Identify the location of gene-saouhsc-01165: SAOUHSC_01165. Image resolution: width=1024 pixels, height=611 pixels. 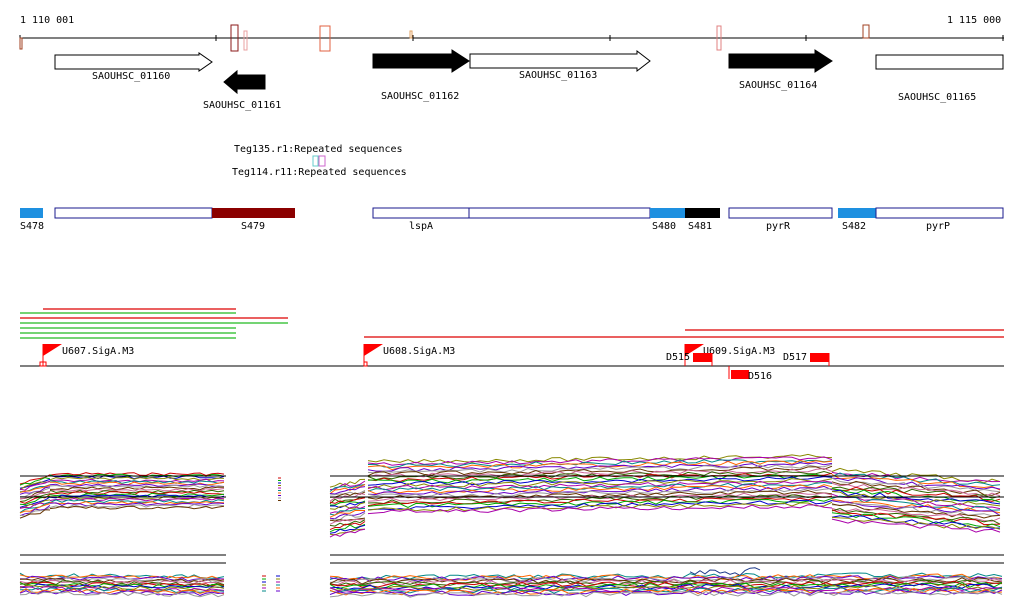
(939, 78).